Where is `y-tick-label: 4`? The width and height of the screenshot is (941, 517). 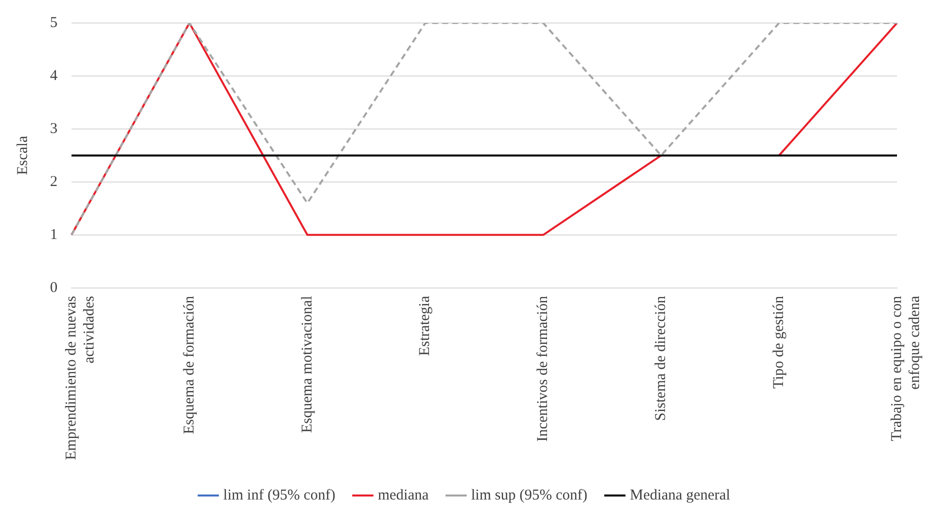
y-tick-label: 4 is located at coordinates (54, 76).